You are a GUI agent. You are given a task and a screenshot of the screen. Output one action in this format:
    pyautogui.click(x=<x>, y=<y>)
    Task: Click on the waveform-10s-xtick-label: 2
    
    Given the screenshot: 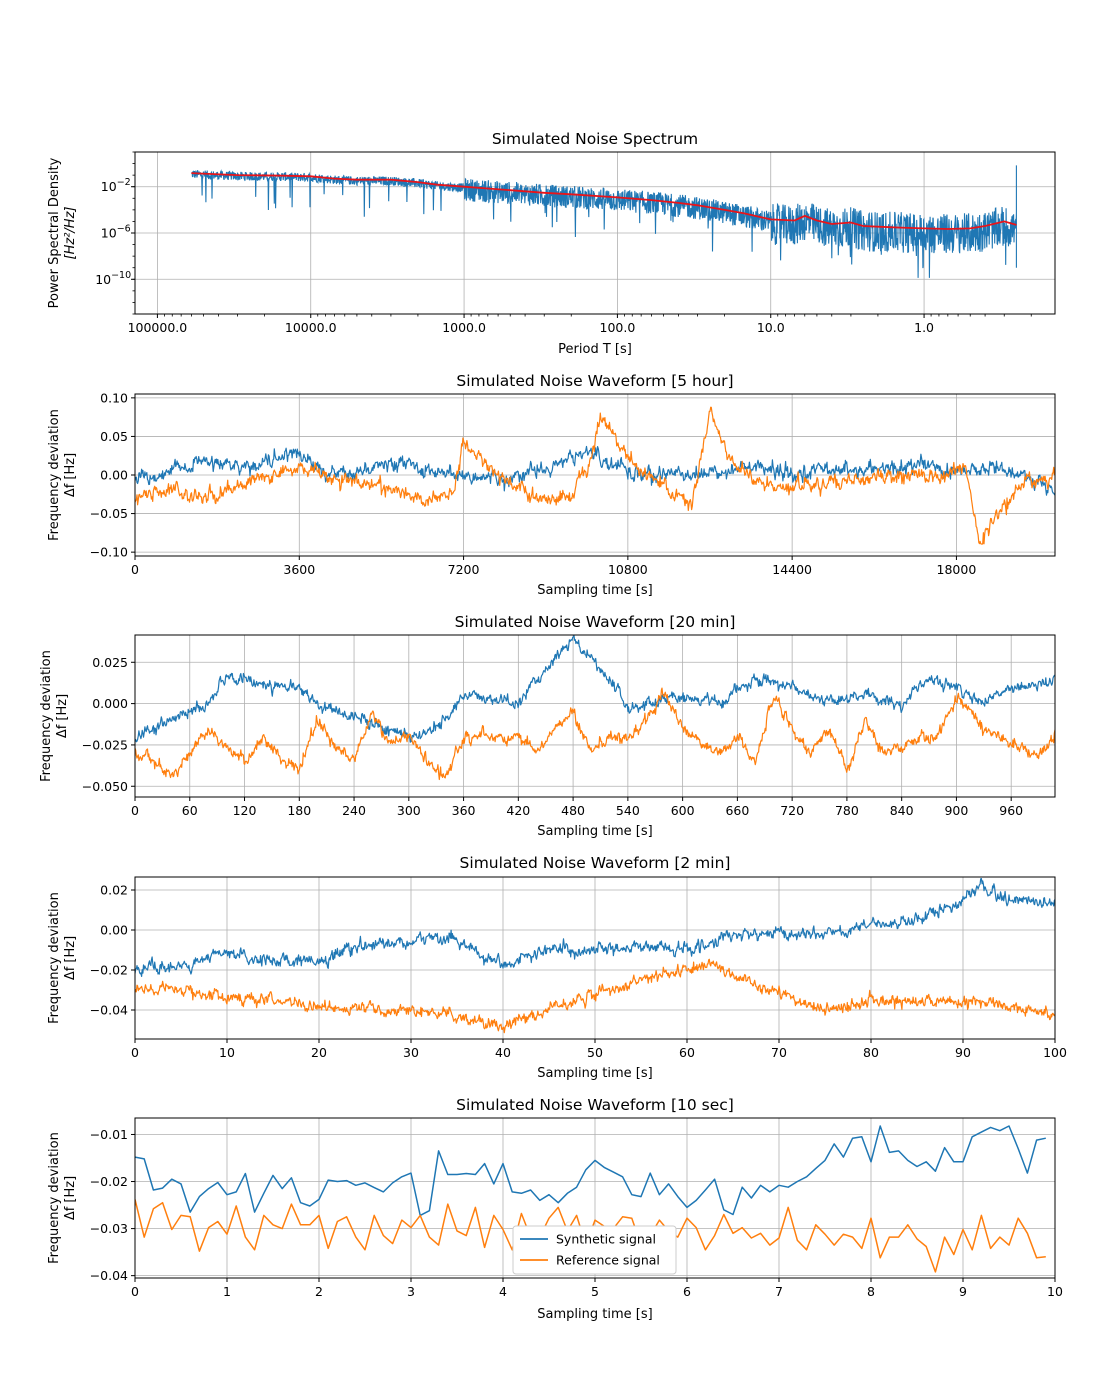 What is the action you would take?
    pyautogui.click(x=319, y=1291)
    